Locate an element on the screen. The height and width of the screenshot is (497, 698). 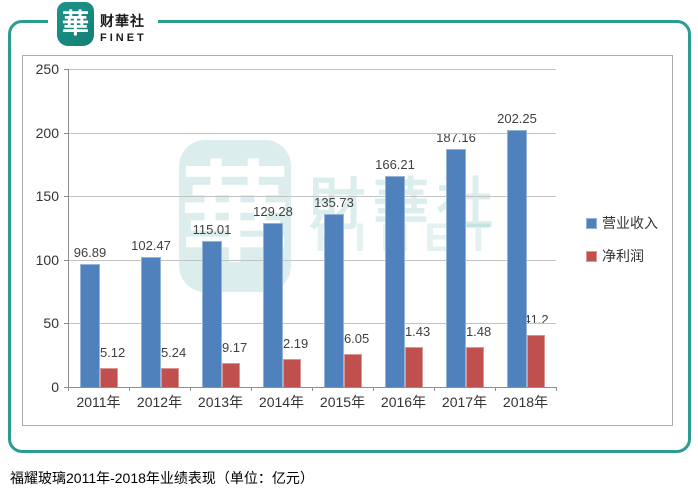
profit-value-2015年: 26.05 is located at coordinates (353, 338).